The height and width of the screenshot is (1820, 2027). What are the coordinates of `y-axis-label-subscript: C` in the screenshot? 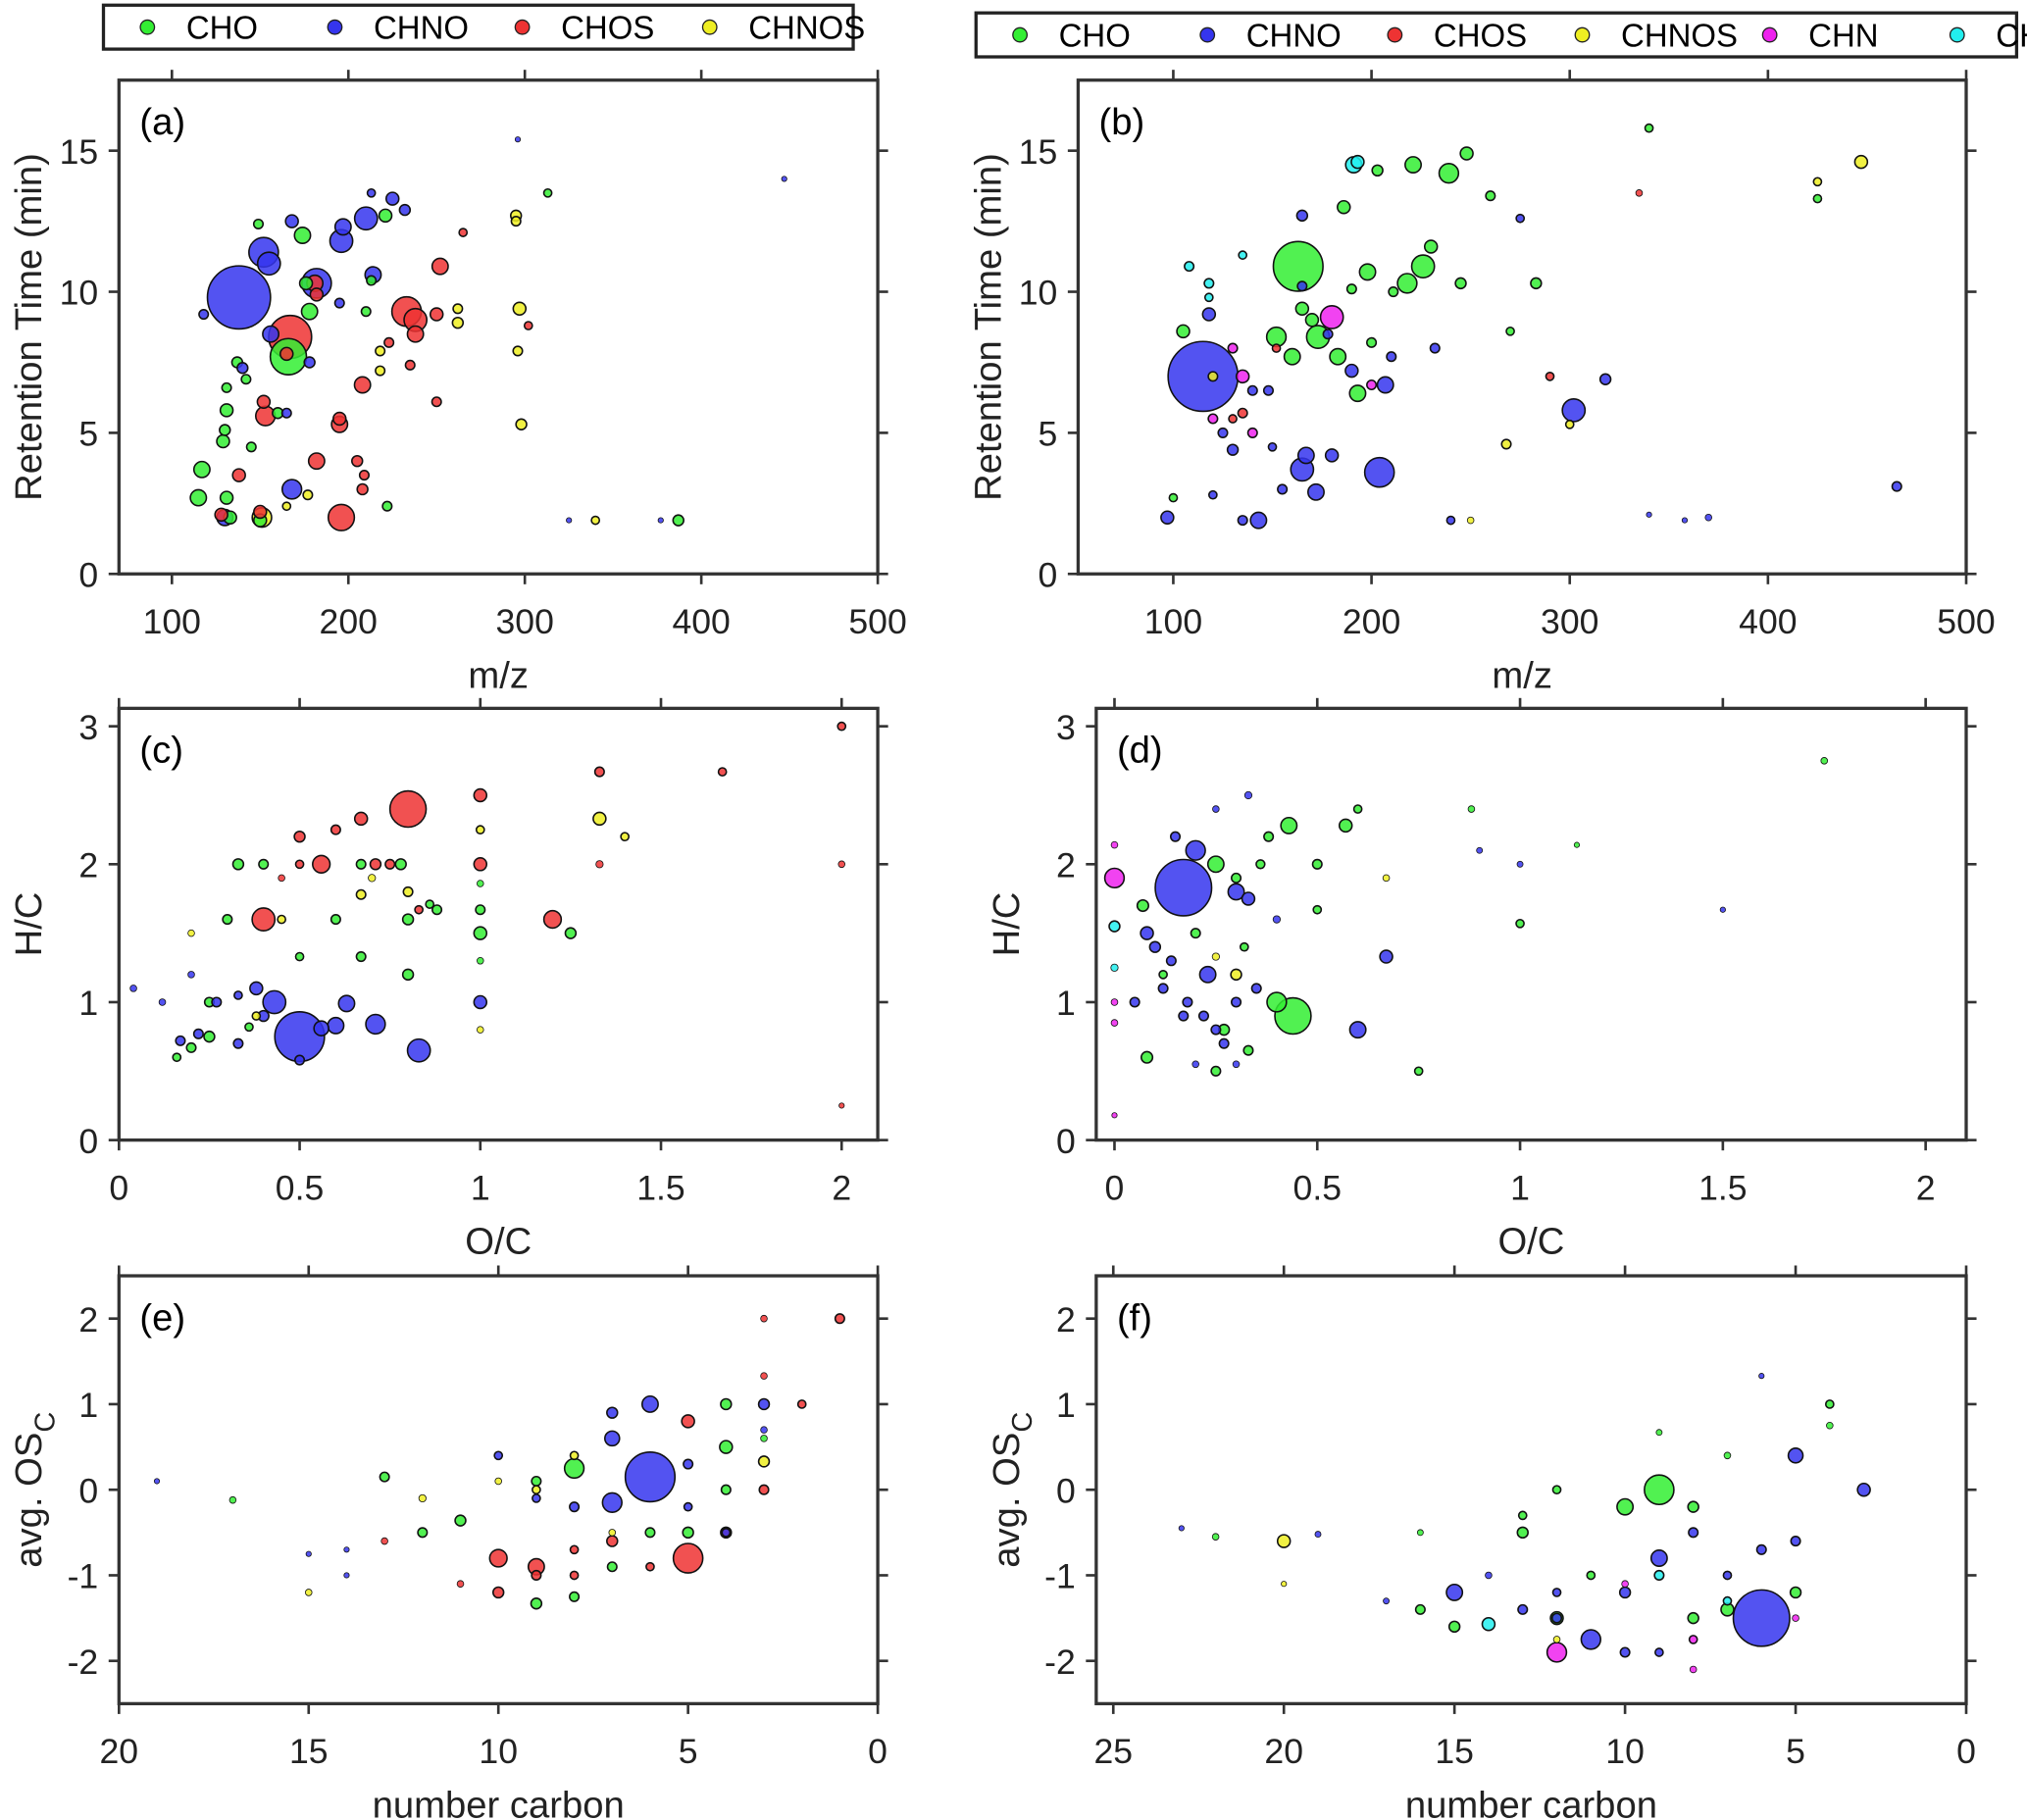 It's located at (1023, 1422).